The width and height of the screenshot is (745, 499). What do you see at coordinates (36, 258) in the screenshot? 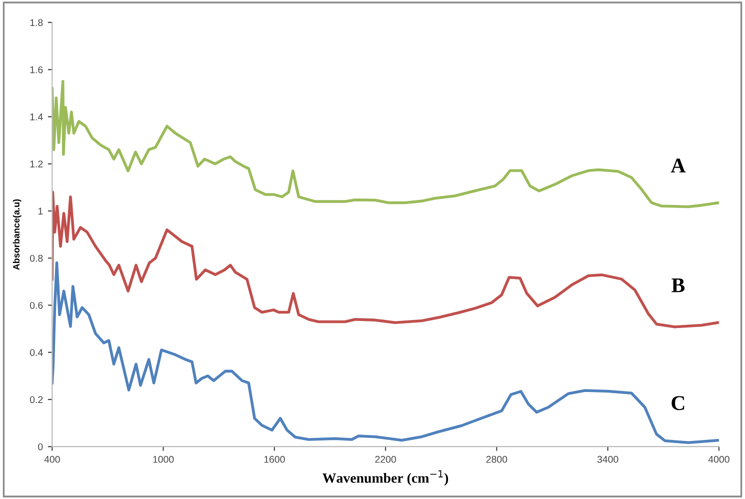
I see `y-tick-label: 0.8` at bounding box center [36, 258].